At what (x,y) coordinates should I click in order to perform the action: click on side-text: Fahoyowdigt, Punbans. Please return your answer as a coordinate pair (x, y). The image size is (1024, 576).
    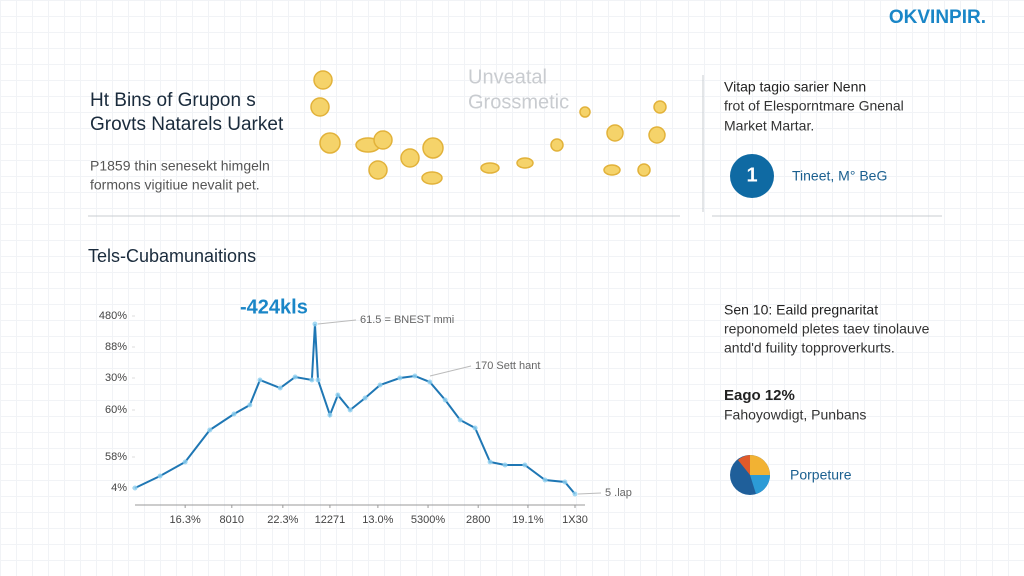
    Looking at the image, I should click on (795, 415).